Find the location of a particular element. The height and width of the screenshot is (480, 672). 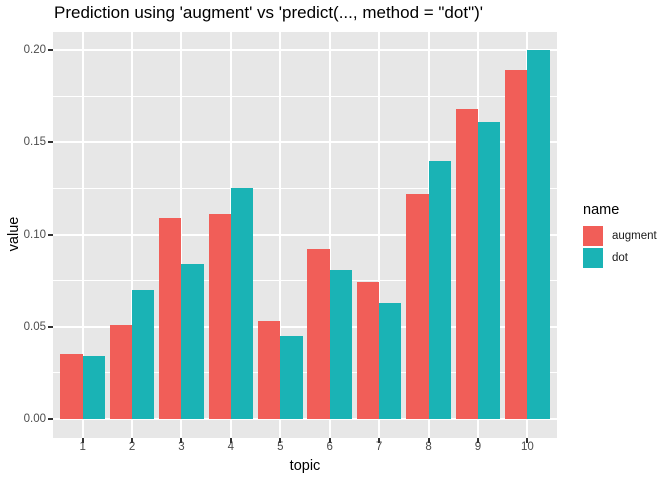

x-tick-label: 1 is located at coordinates (82, 447).